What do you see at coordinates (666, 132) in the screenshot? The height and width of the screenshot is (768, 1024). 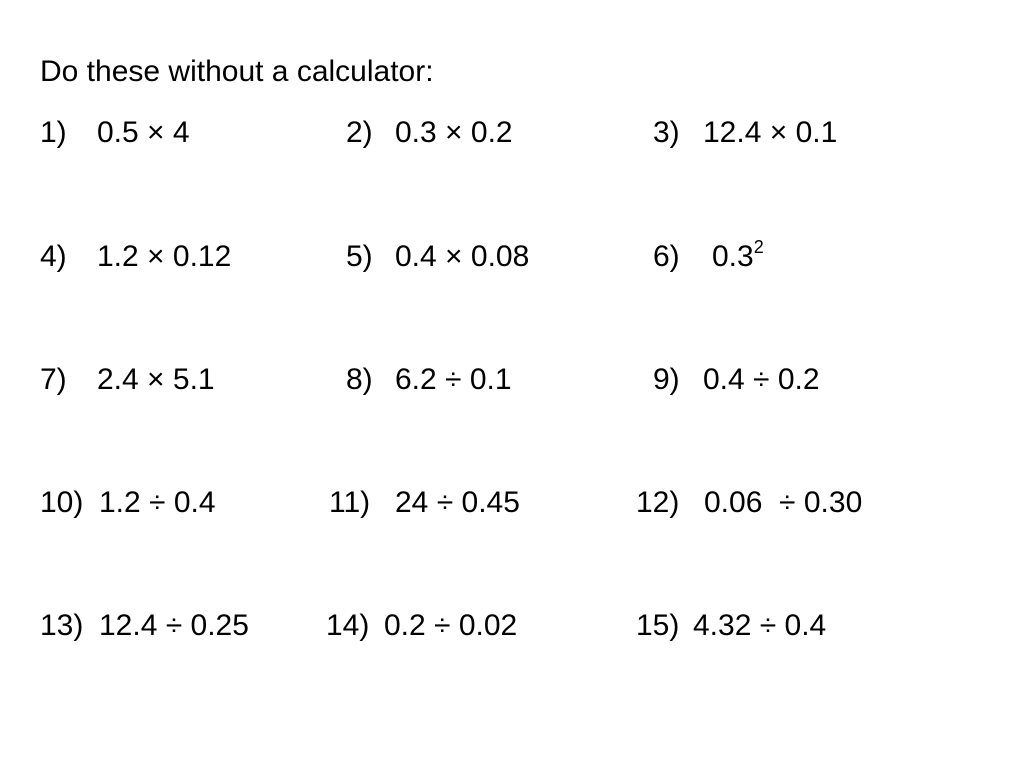 I see `problem-number: 3)` at bounding box center [666, 132].